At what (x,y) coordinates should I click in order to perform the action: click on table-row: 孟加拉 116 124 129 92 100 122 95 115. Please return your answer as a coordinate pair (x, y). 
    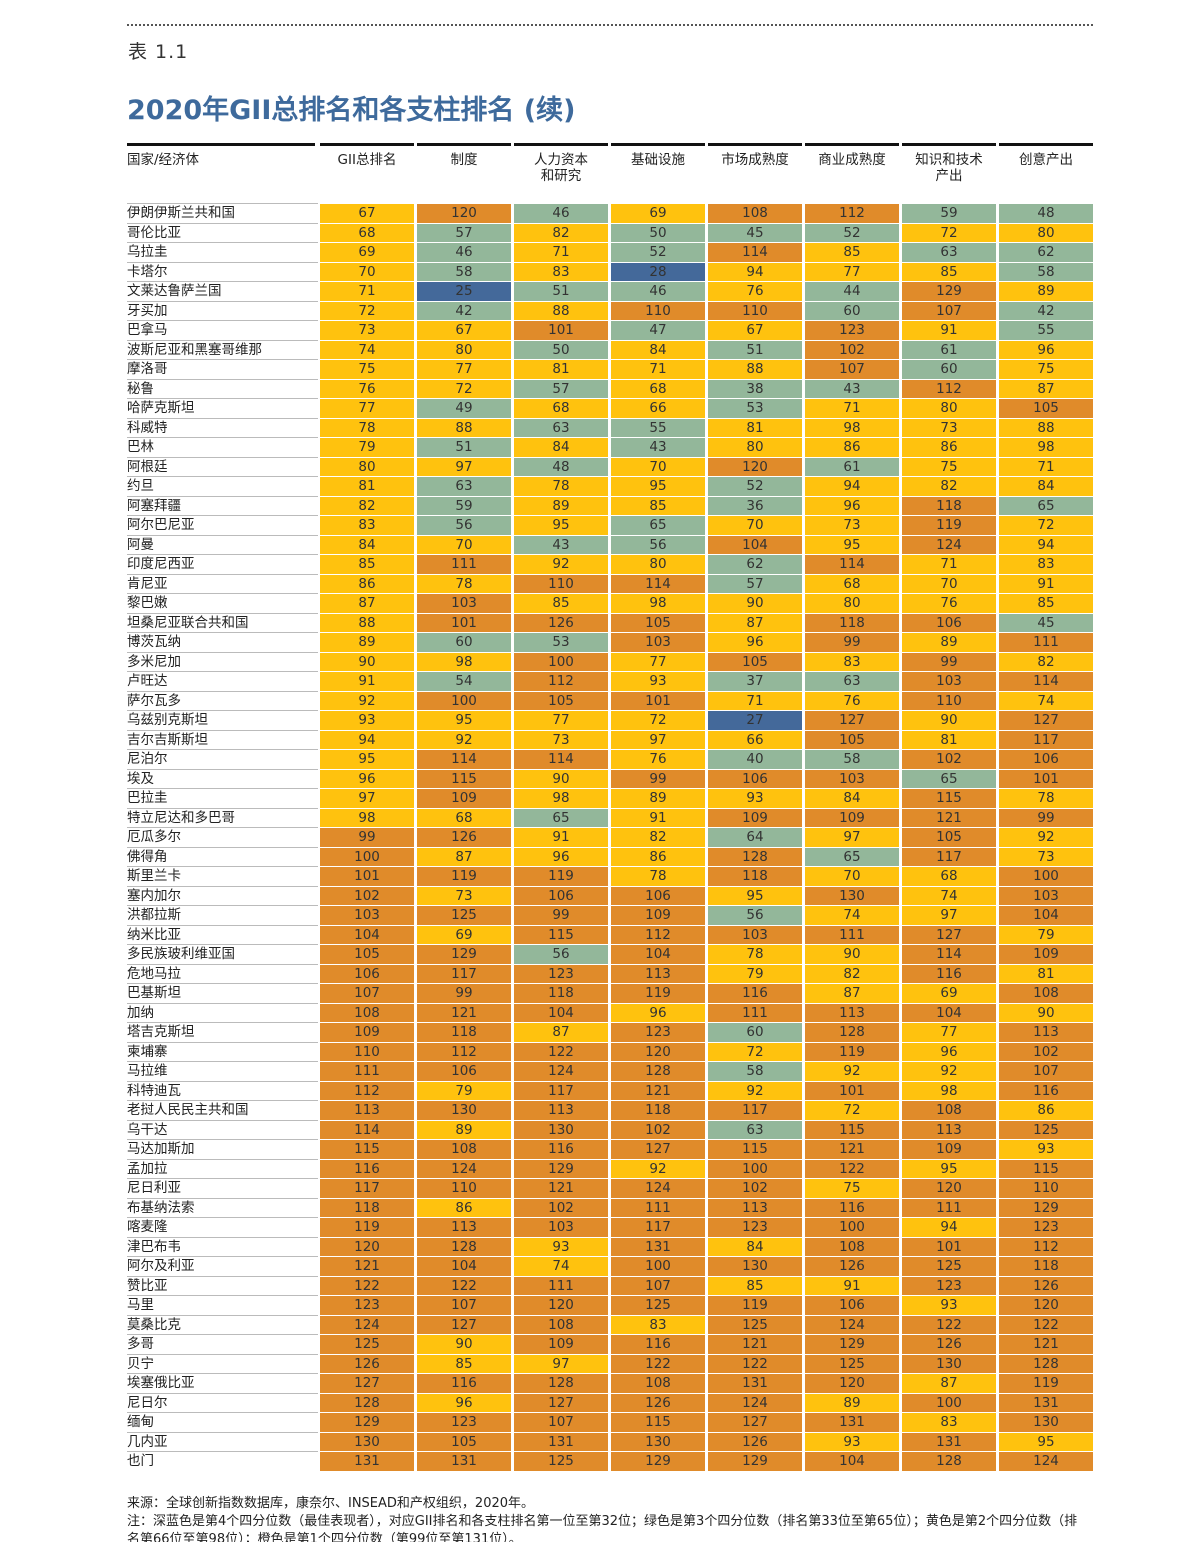
    Looking at the image, I should click on (610, 1168).